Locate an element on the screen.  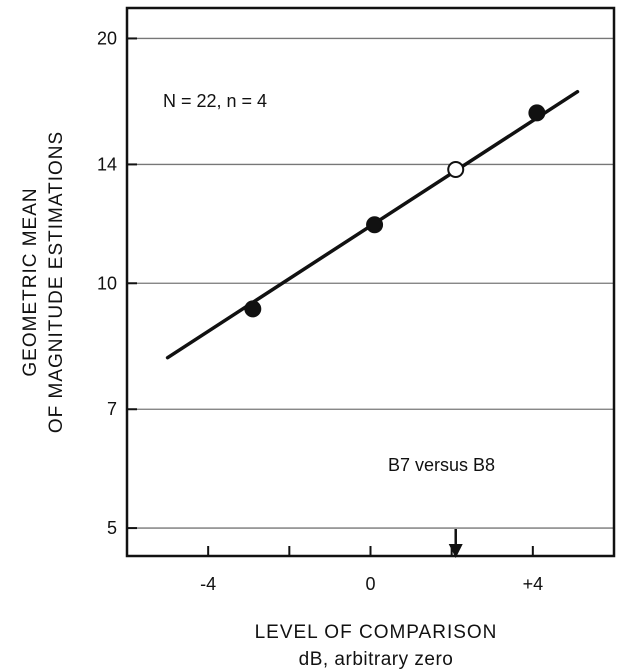
annotation-sample-size: N = 22, n = 4 is located at coordinates (215, 101).